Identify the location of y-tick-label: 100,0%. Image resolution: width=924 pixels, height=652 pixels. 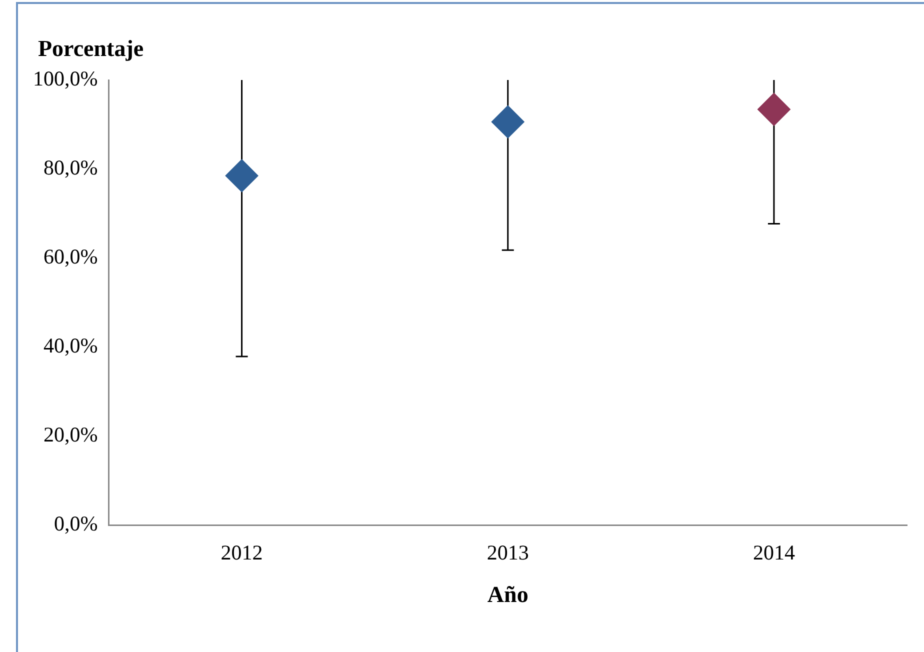
(65, 78).